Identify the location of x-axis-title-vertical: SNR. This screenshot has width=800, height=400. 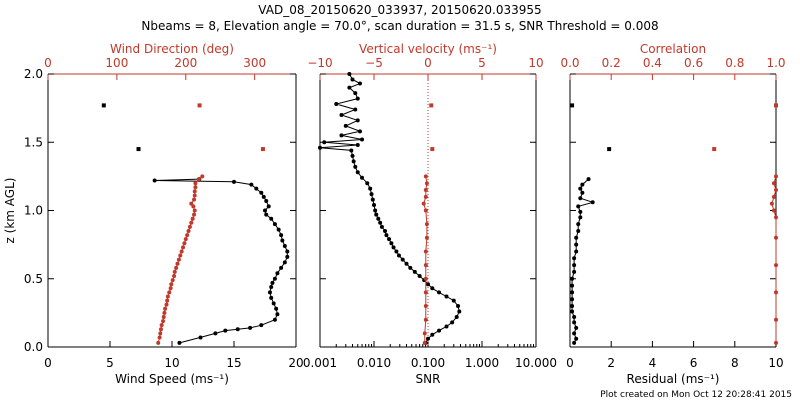
(428, 379).